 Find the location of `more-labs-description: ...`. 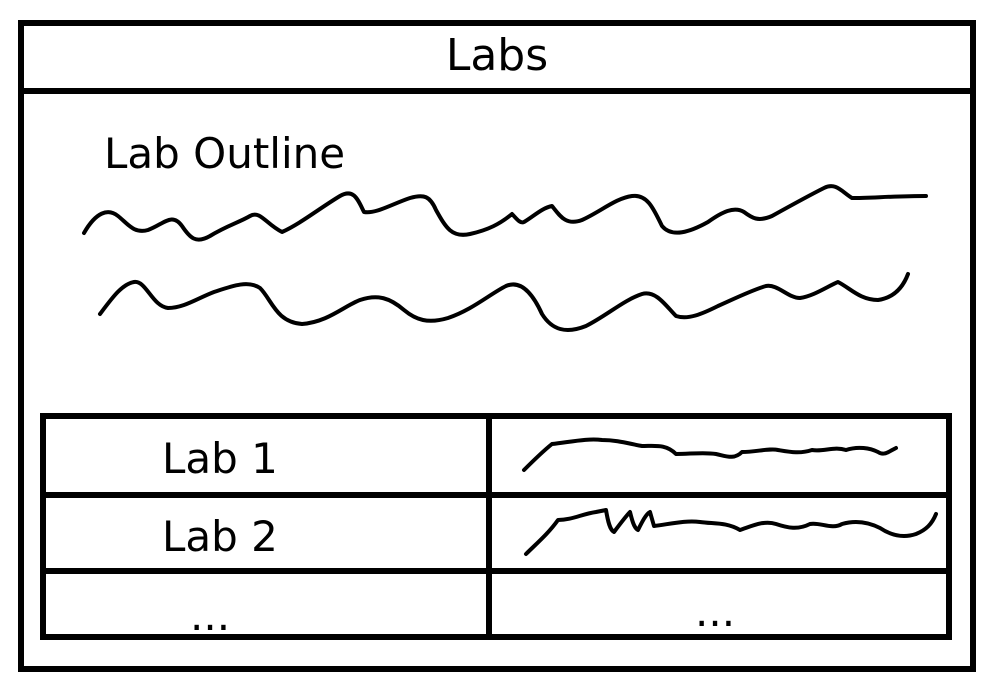

more-labs-description: ... is located at coordinates (715, 611).